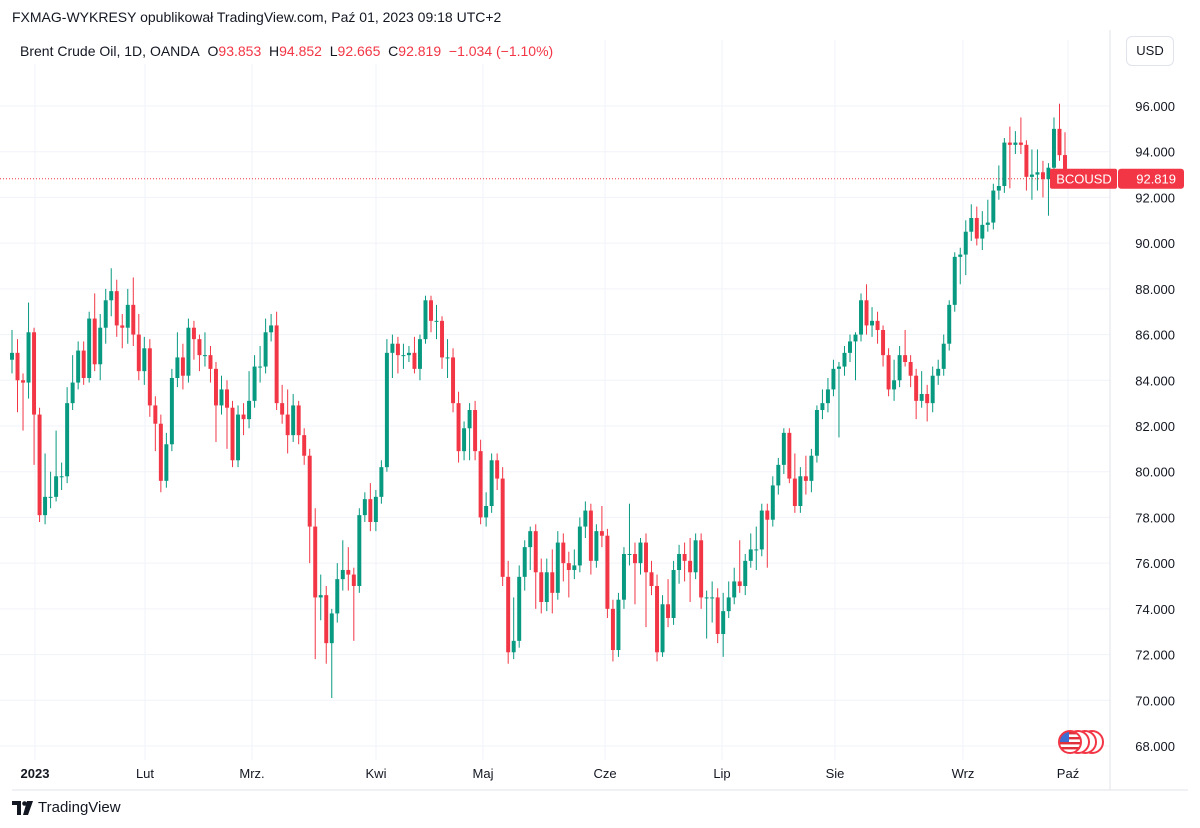 Image resolution: width=1200 pixels, height=828 pixels. I want to click on us-flag-icons, so click(1078, 742).